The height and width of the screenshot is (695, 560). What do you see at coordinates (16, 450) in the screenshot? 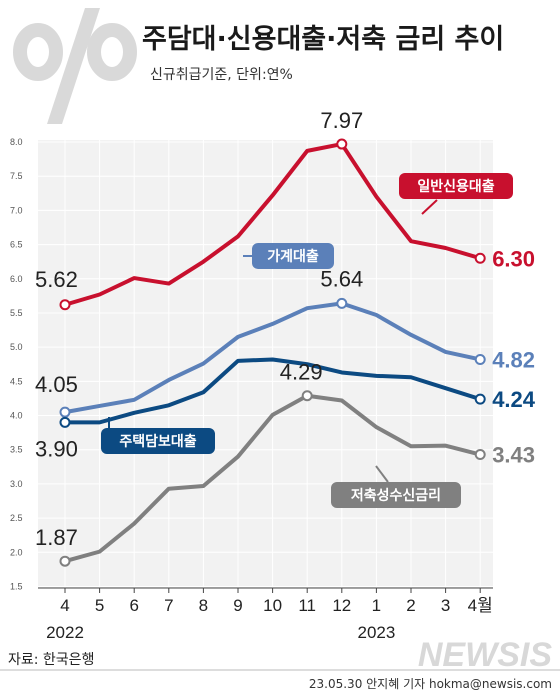
I see `y-tick-label: 3.5` at bounding box center [16, 450].